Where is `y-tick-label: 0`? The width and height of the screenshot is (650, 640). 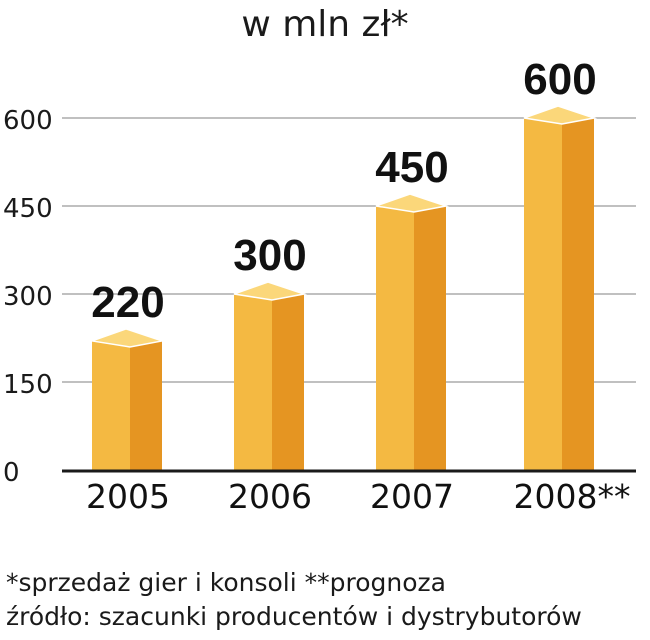 y-tick-label: 0 is located at coordinates (11, 473).